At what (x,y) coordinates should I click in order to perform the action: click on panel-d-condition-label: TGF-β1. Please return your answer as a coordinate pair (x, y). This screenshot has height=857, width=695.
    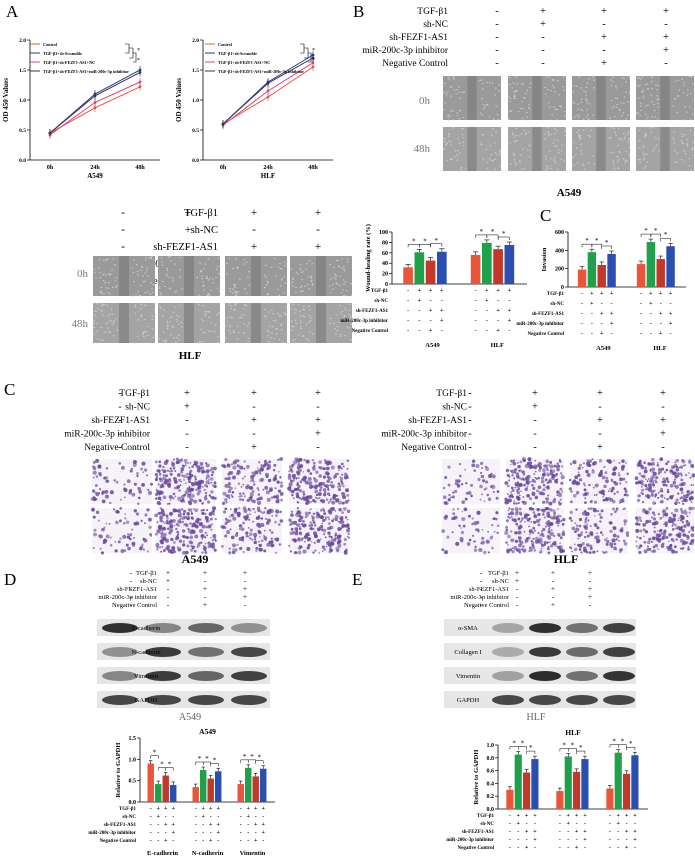
    Looking at the image, I should click on (146, 573).